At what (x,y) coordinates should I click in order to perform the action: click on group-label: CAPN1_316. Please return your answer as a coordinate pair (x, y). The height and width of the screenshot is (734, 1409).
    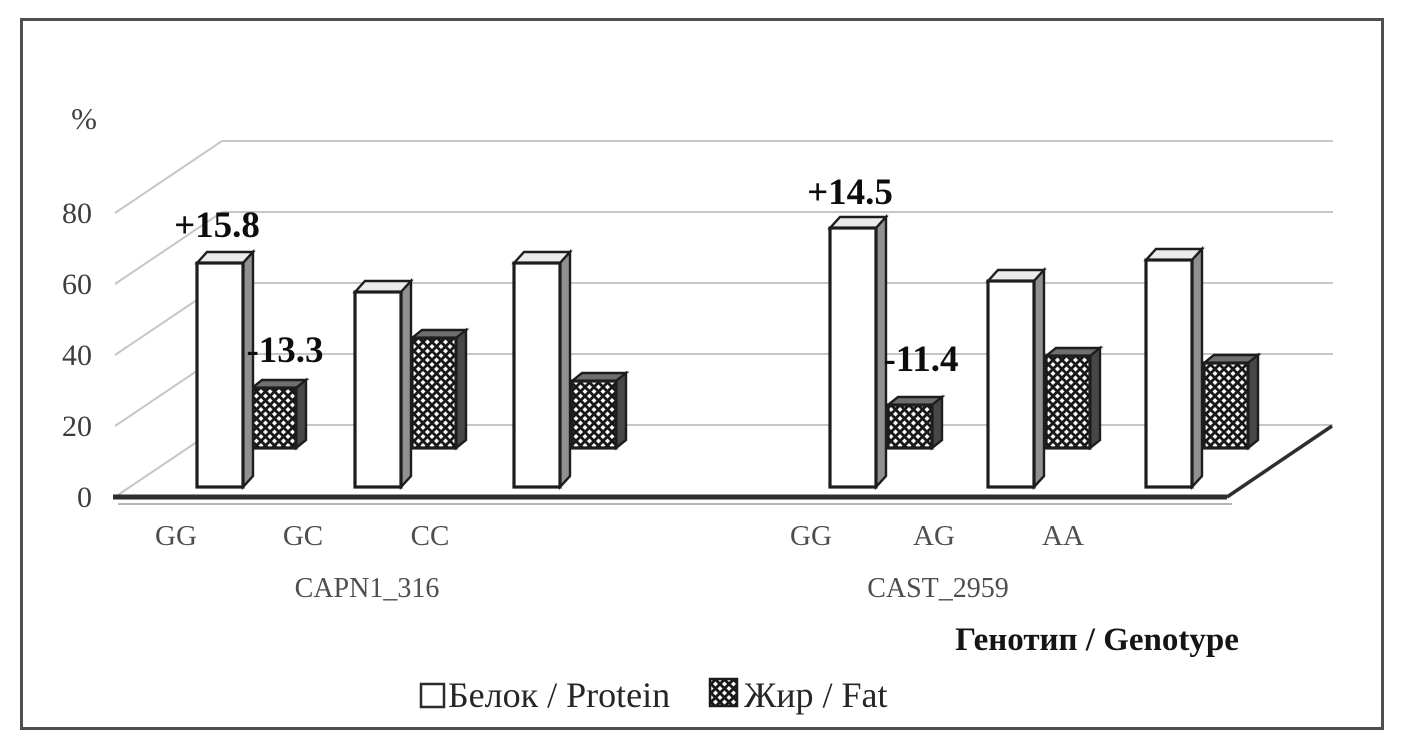
    Looking at the image, I should click on (367, 588).